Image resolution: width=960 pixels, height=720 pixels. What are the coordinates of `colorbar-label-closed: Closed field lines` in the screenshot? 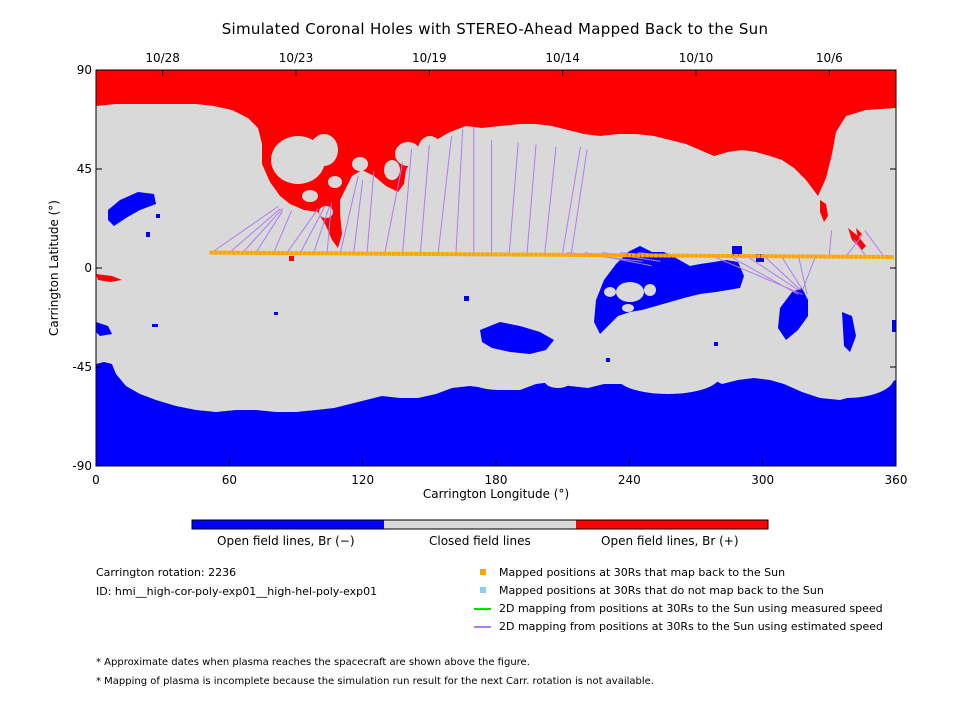 It's located at (480, 541).